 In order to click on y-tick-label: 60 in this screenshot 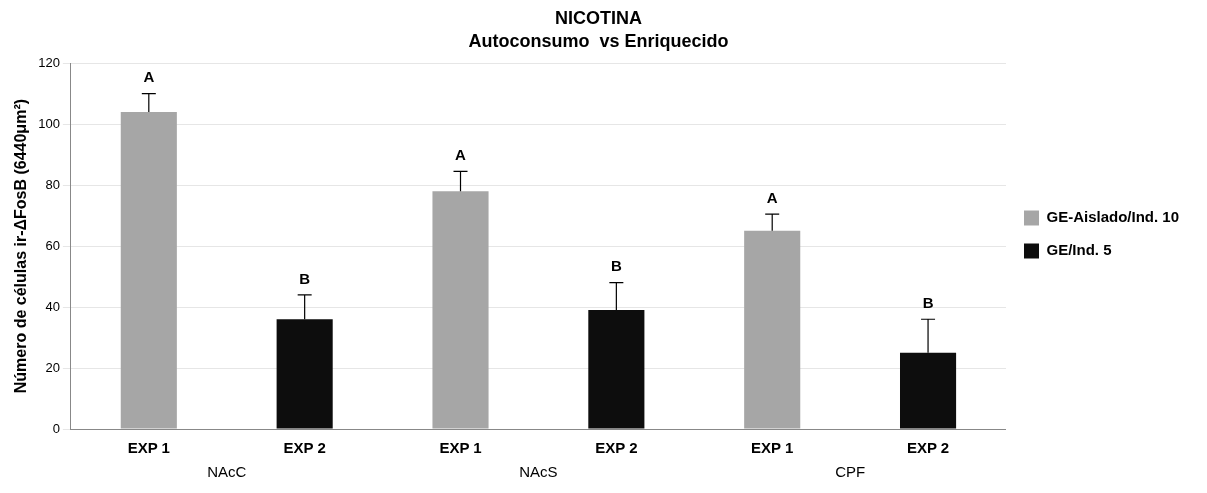, I will do `click(52, 245)`.